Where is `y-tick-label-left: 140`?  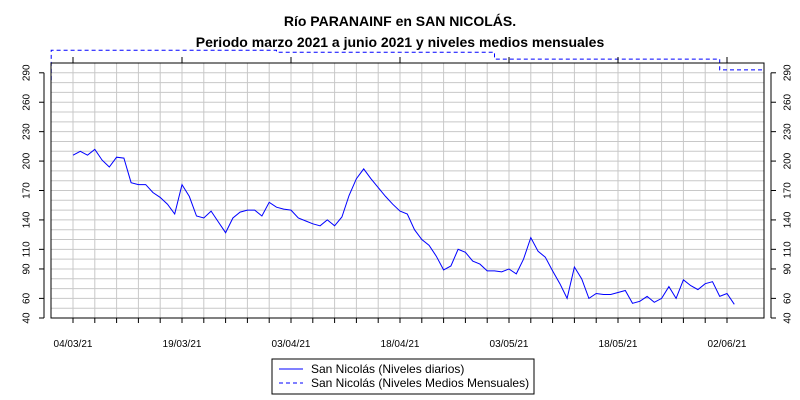 y-tick-label-left: 140 is located at coordinates (27, 219).